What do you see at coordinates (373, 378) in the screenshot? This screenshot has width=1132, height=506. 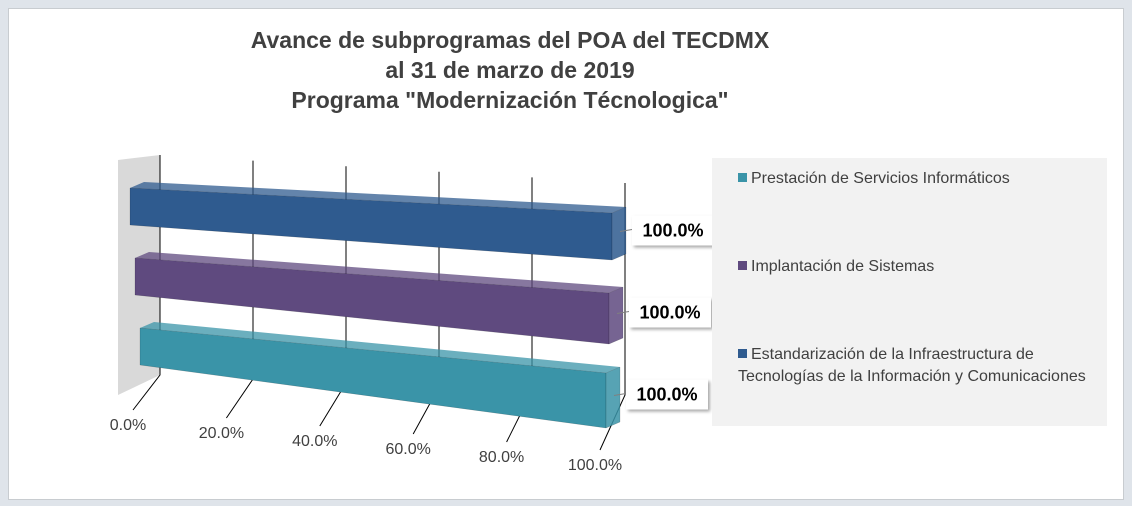 I see `bar` at bounding box center [373, 378].